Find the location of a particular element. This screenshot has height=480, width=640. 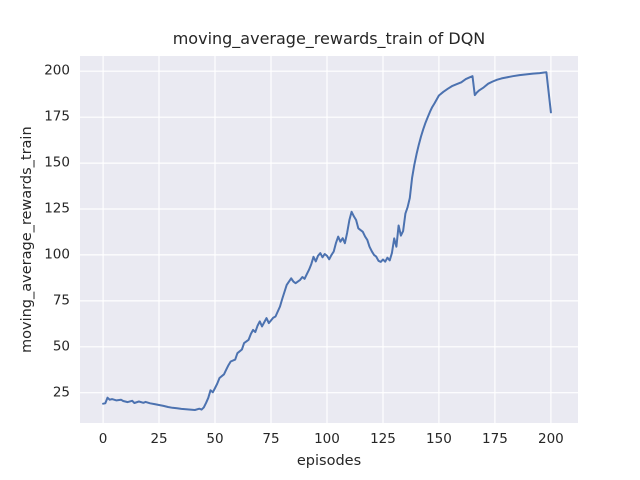

y-tick-label: 200 is located at coordinates (57, 70).